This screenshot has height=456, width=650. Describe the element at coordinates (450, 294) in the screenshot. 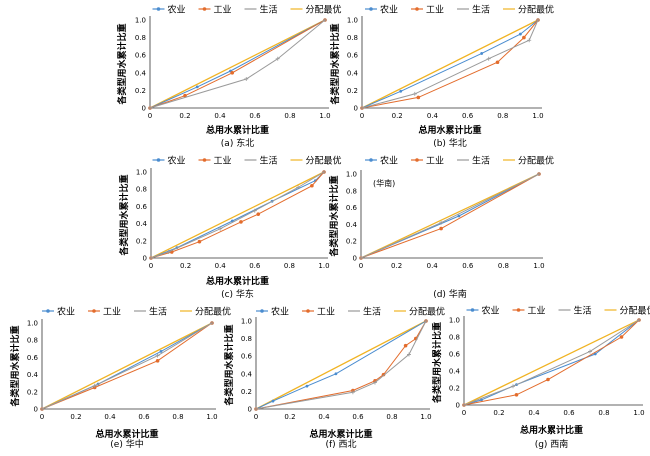

I see `panel-caption: (d) 华南` at that location.